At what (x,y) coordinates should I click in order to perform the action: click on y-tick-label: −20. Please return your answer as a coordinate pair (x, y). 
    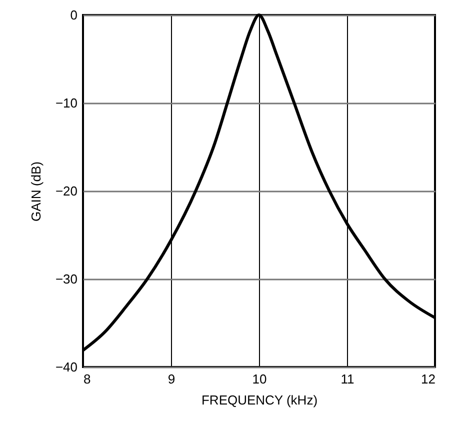
    Looking at the image, I should click on (66, 191).